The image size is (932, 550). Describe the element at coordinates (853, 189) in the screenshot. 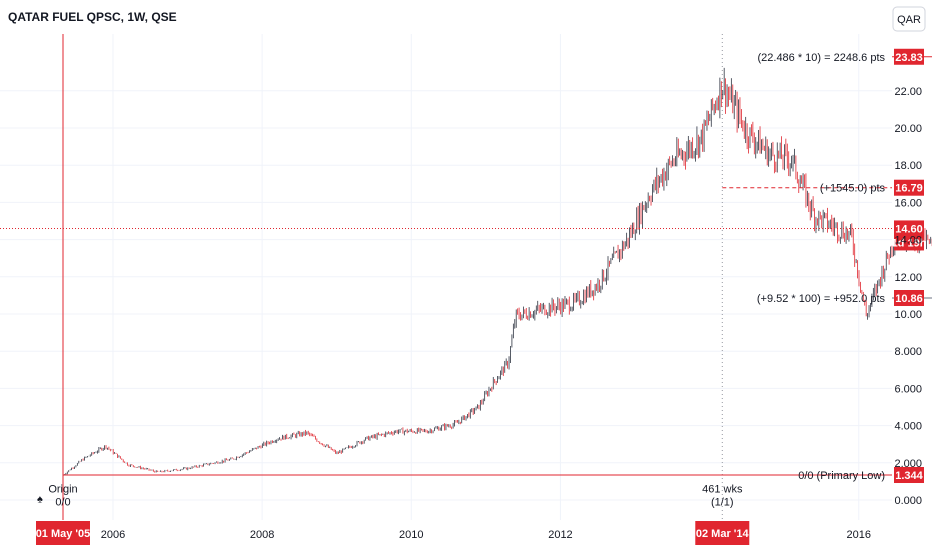

I see `price-level-note: (+1545.0) pts` at that location.